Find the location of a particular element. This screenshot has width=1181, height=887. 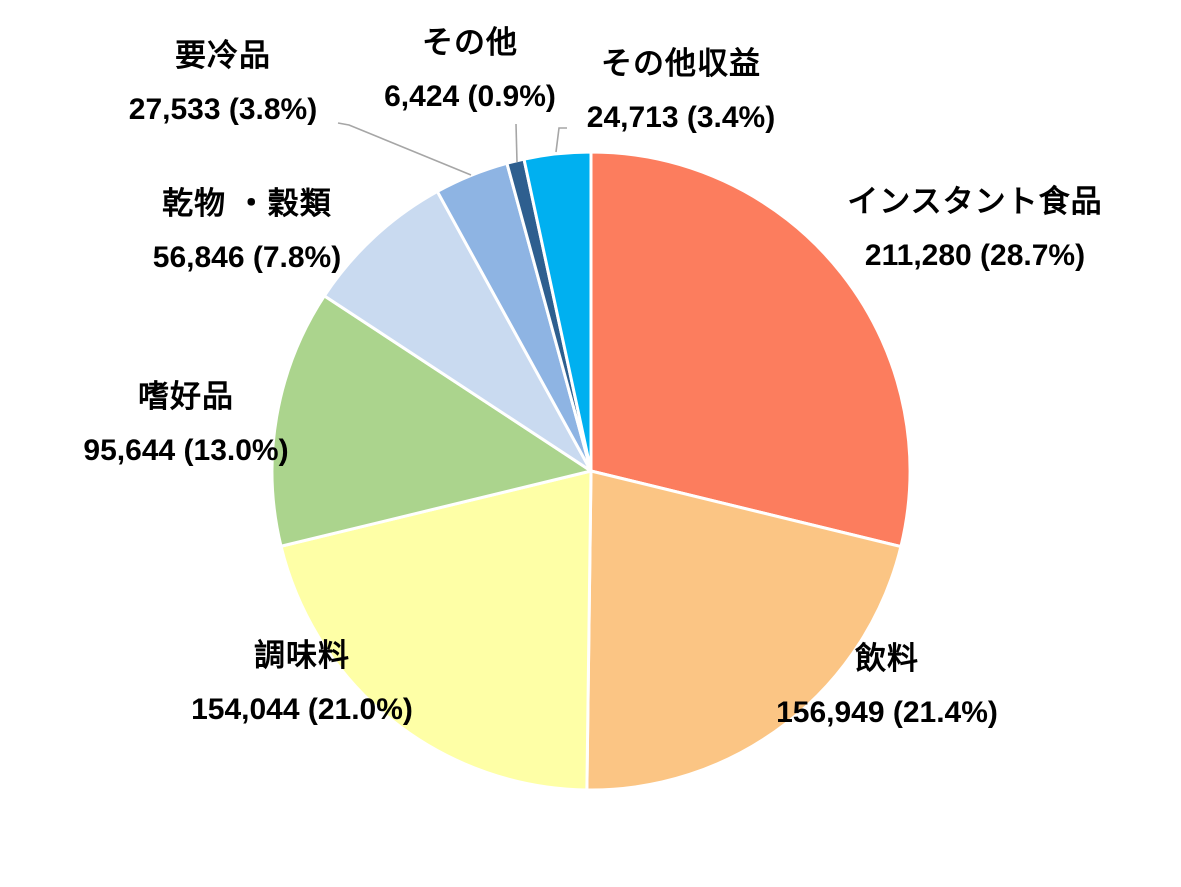

slice-label-instant-foods: インスタント食品 211,280 (28.7%) is located at coordinates (974, 228).